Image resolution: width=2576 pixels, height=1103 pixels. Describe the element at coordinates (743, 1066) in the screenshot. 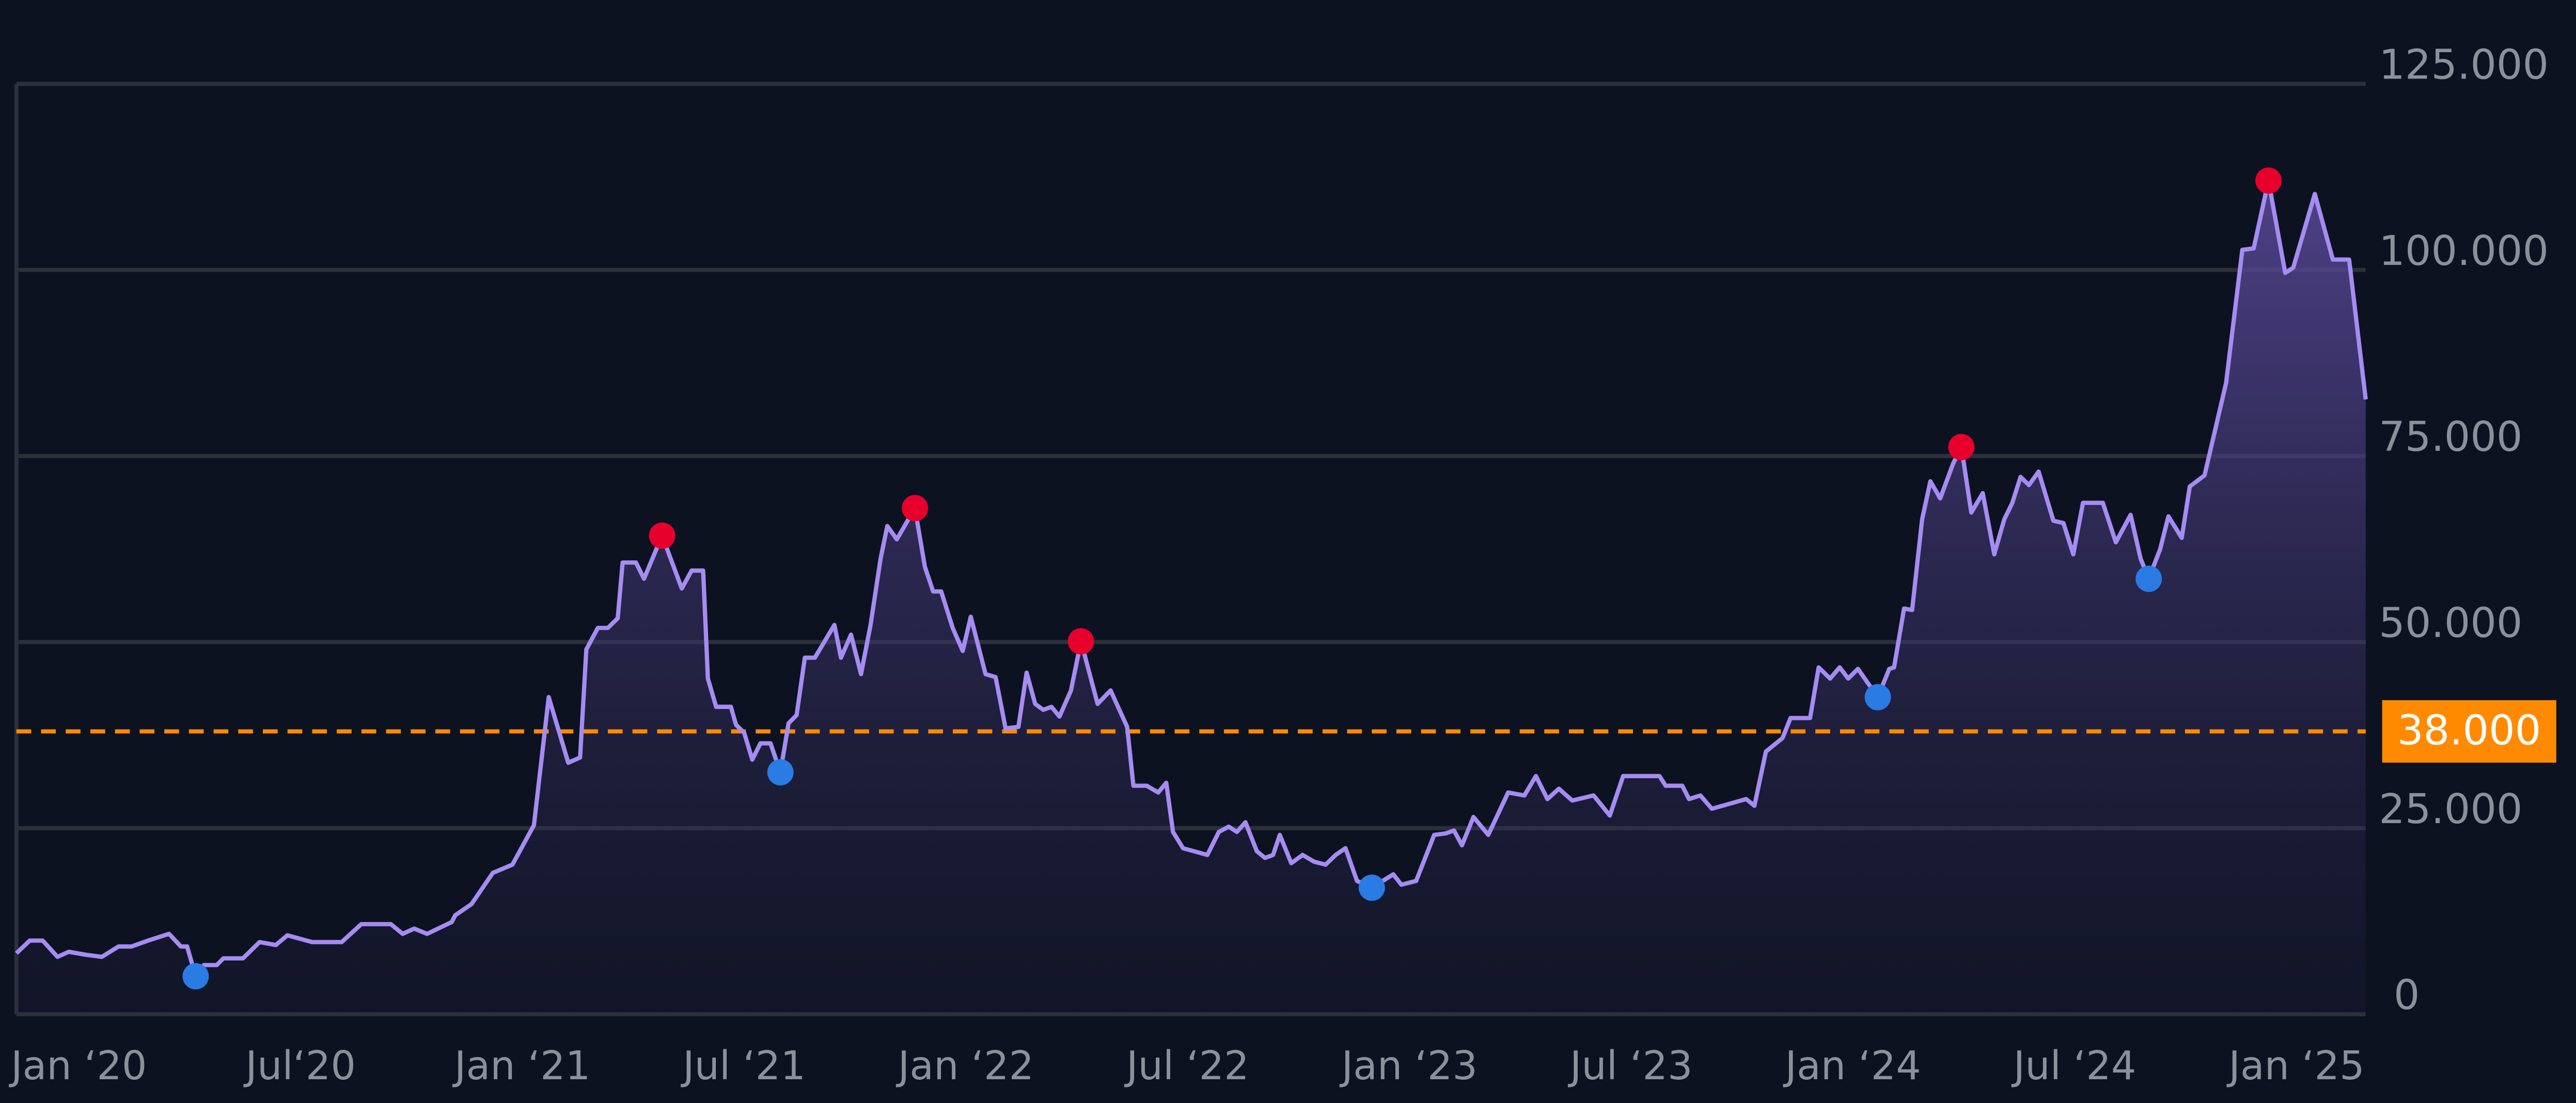

I see `x-tick-label: Jul ‘21` at that location.